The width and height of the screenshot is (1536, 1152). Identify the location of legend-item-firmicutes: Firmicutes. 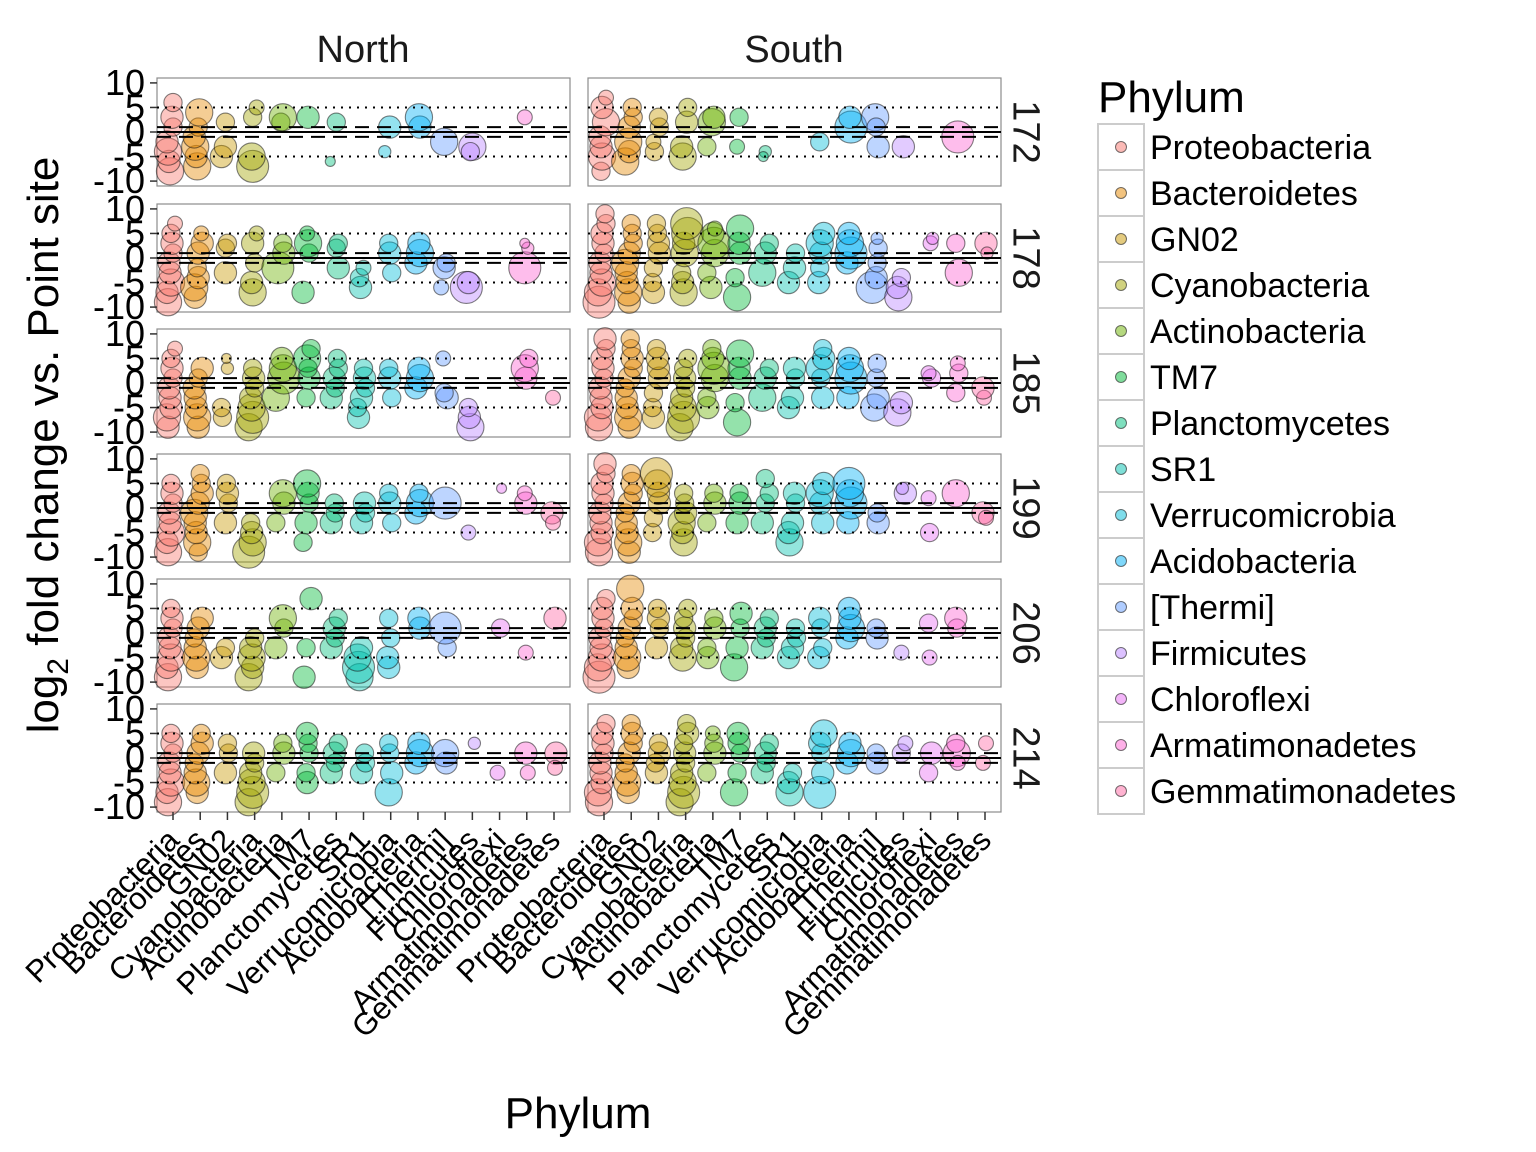
(1202, 653).